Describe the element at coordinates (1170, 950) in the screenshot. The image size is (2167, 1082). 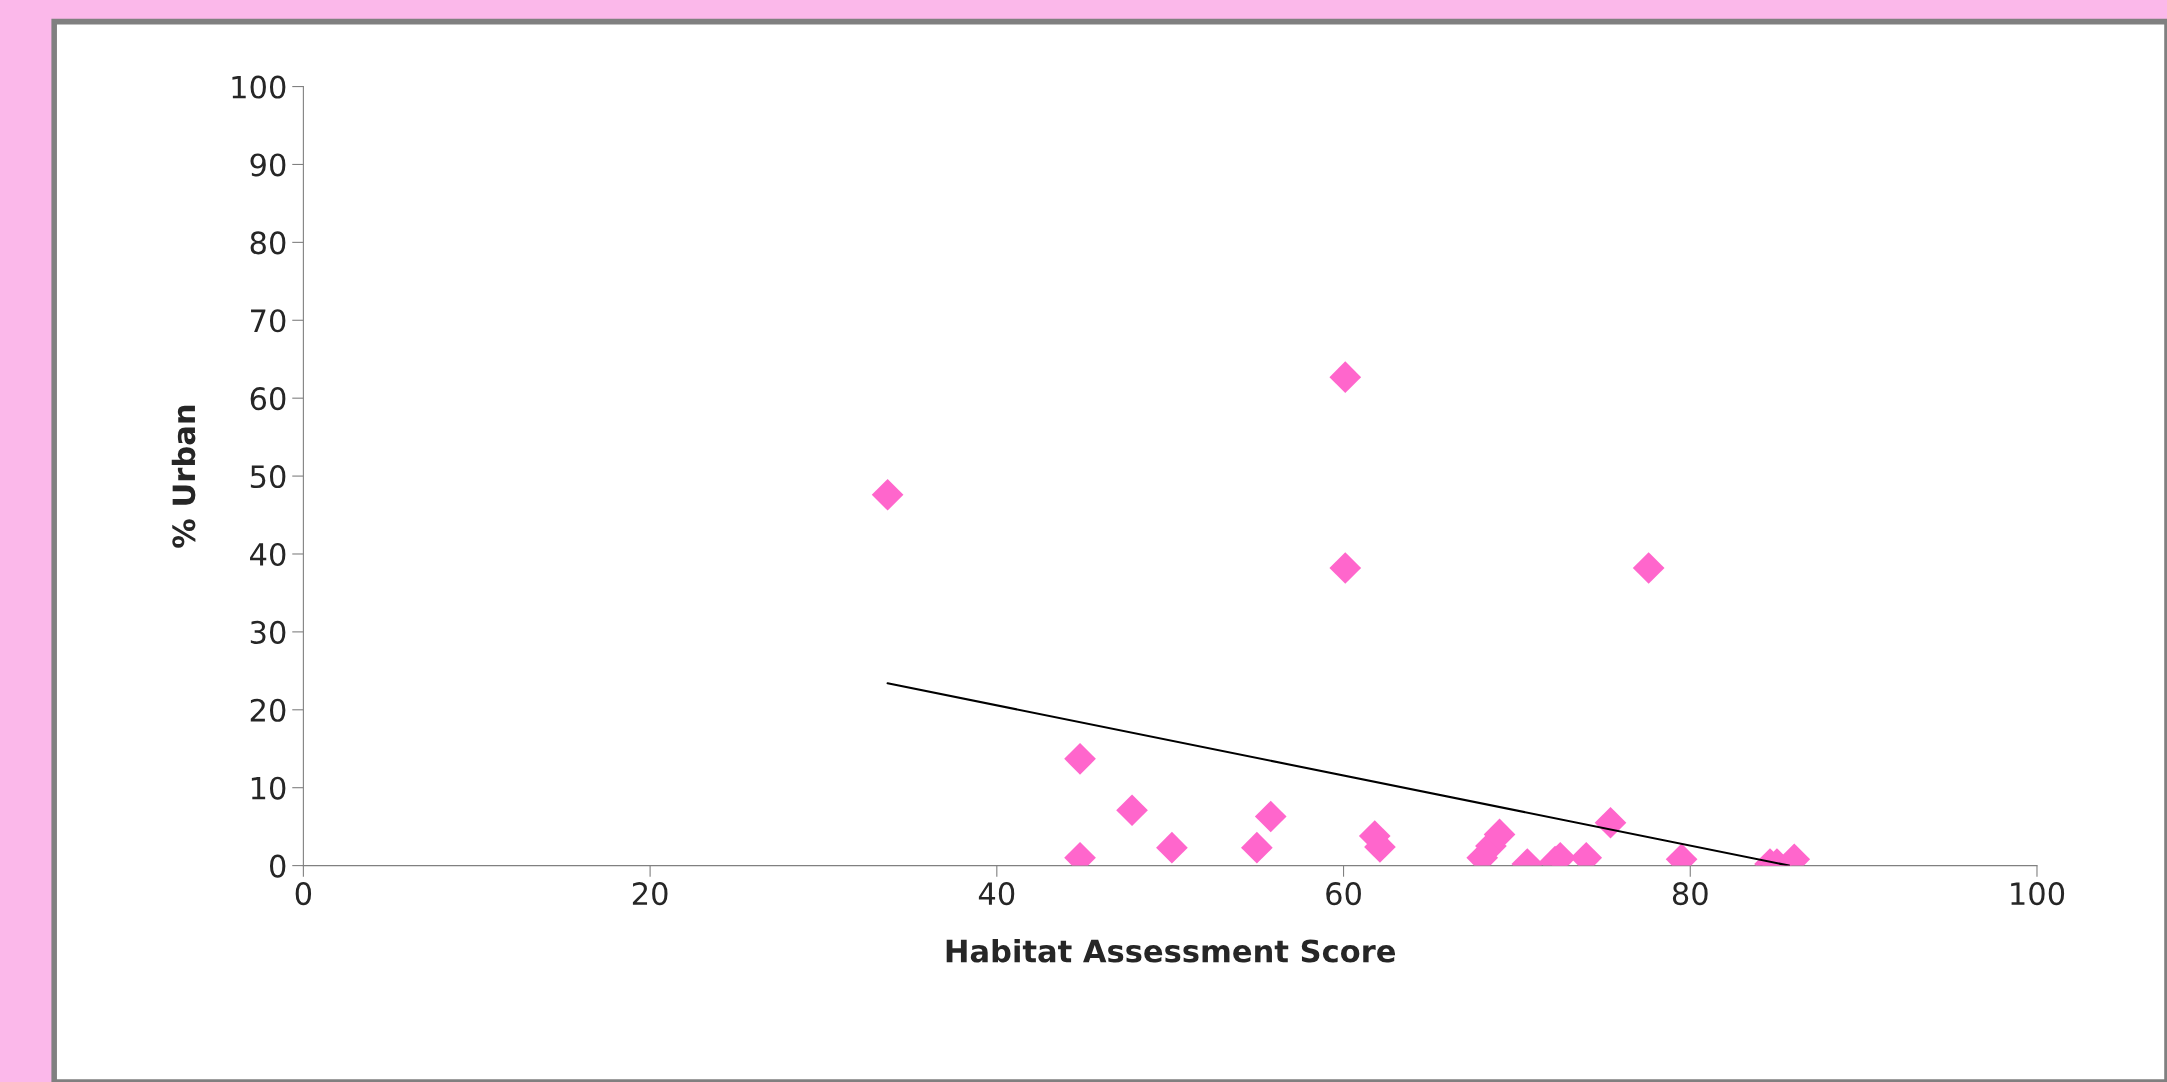
I see `x-axis-title: Habitat Assessment Score` at that location.